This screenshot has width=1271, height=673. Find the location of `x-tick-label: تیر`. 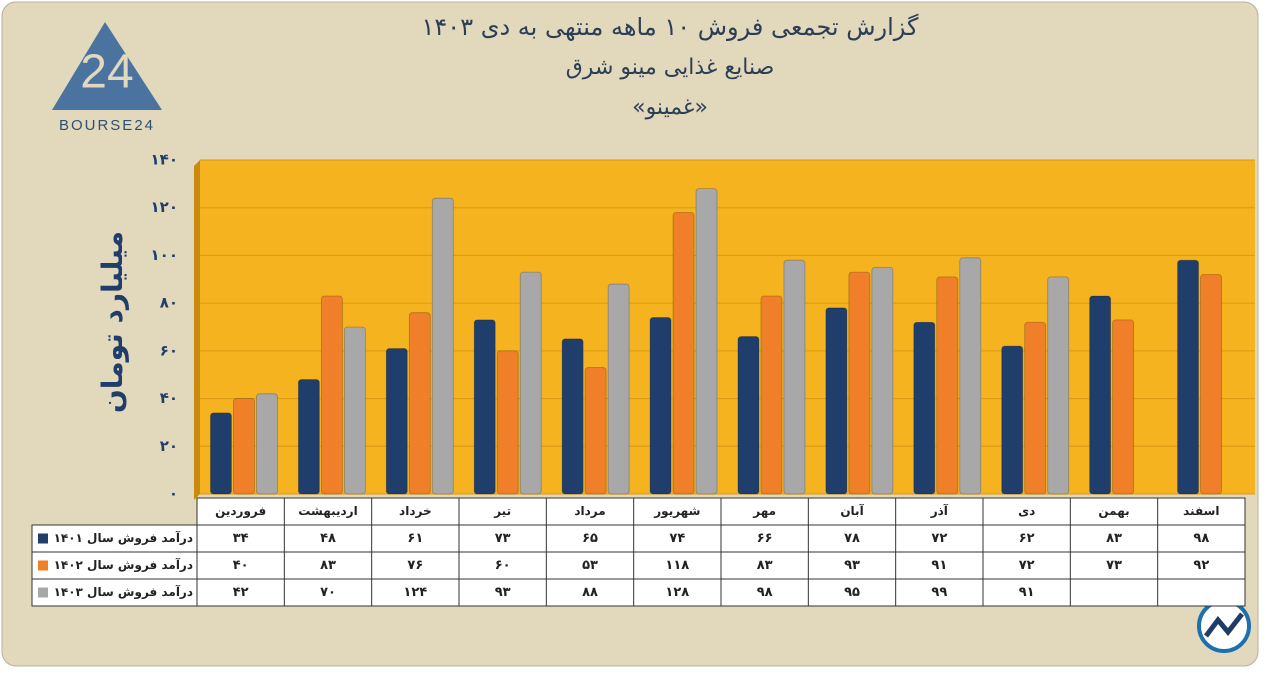

x-tick-label: تیر is located at coordinates (502, 511).